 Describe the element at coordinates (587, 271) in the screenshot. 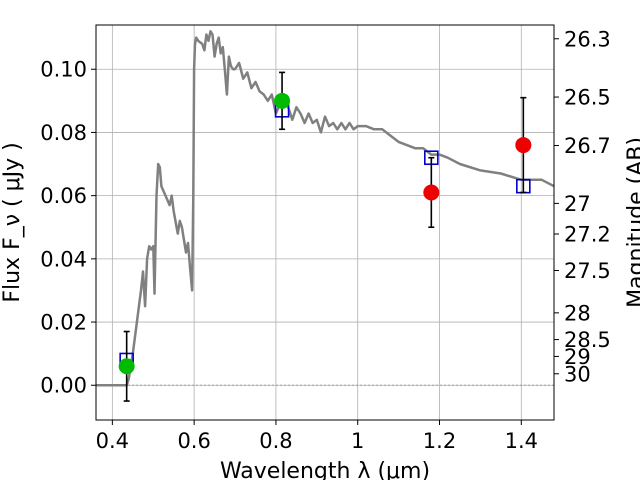

I see `y2-tick-label: 27.5` at that location.